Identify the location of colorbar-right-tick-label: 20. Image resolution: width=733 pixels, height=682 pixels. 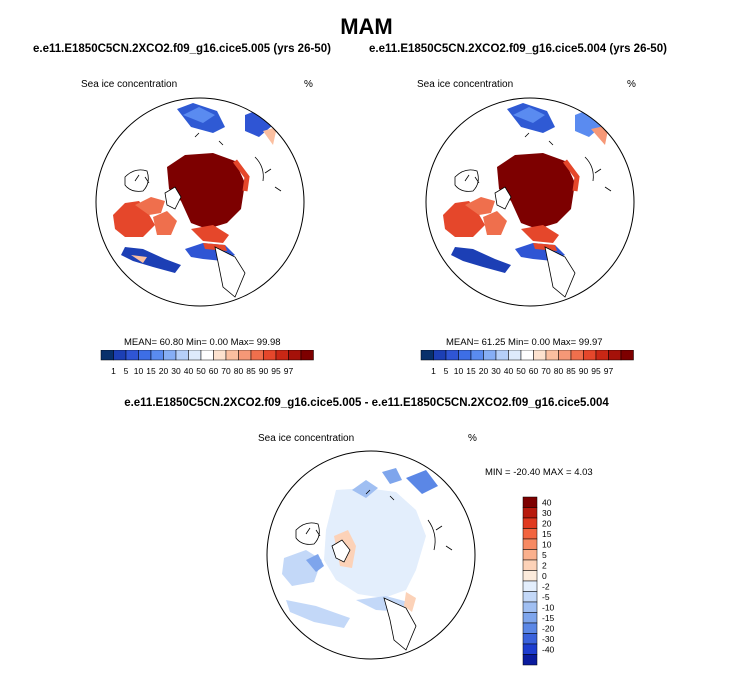
(484, 371).